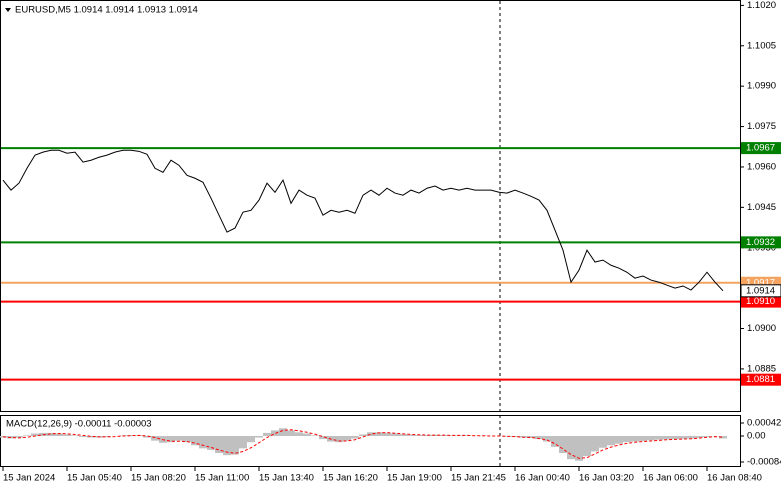  I want to click on menu-arrow, so click(8, 10).